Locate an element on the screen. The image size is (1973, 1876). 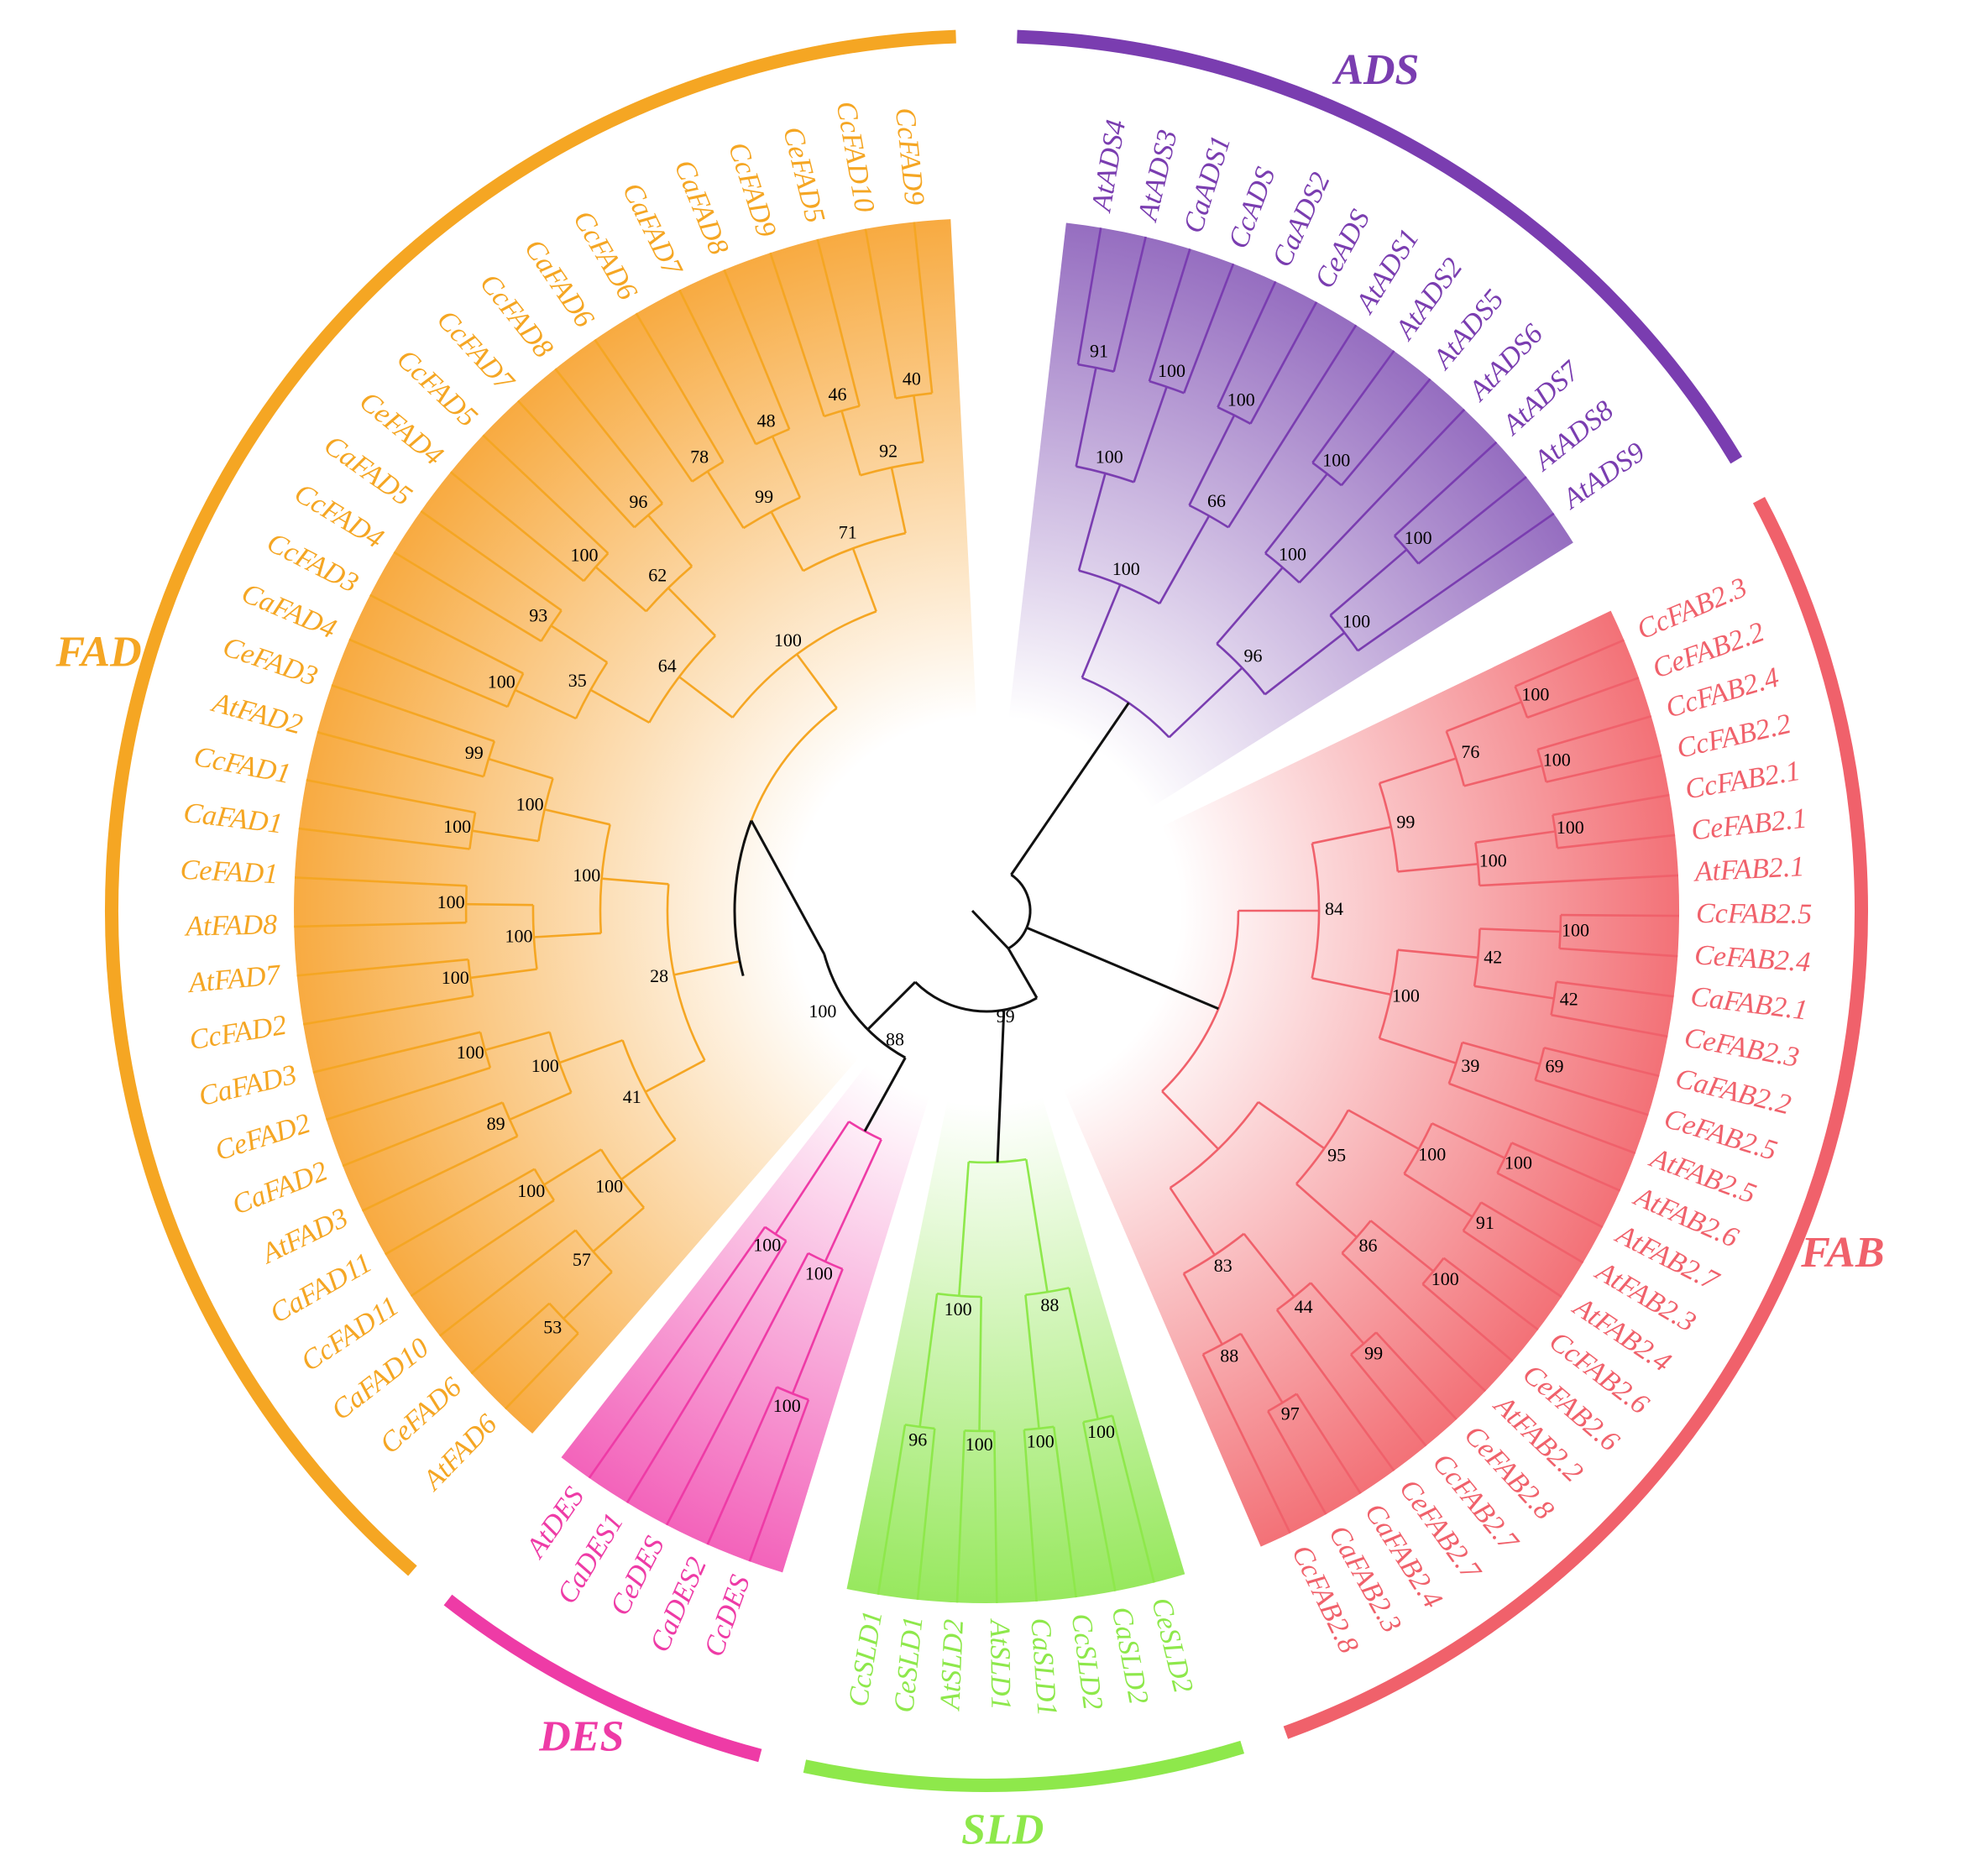
bootstrap-value: 88 is located at coordinates (1049, 1304).